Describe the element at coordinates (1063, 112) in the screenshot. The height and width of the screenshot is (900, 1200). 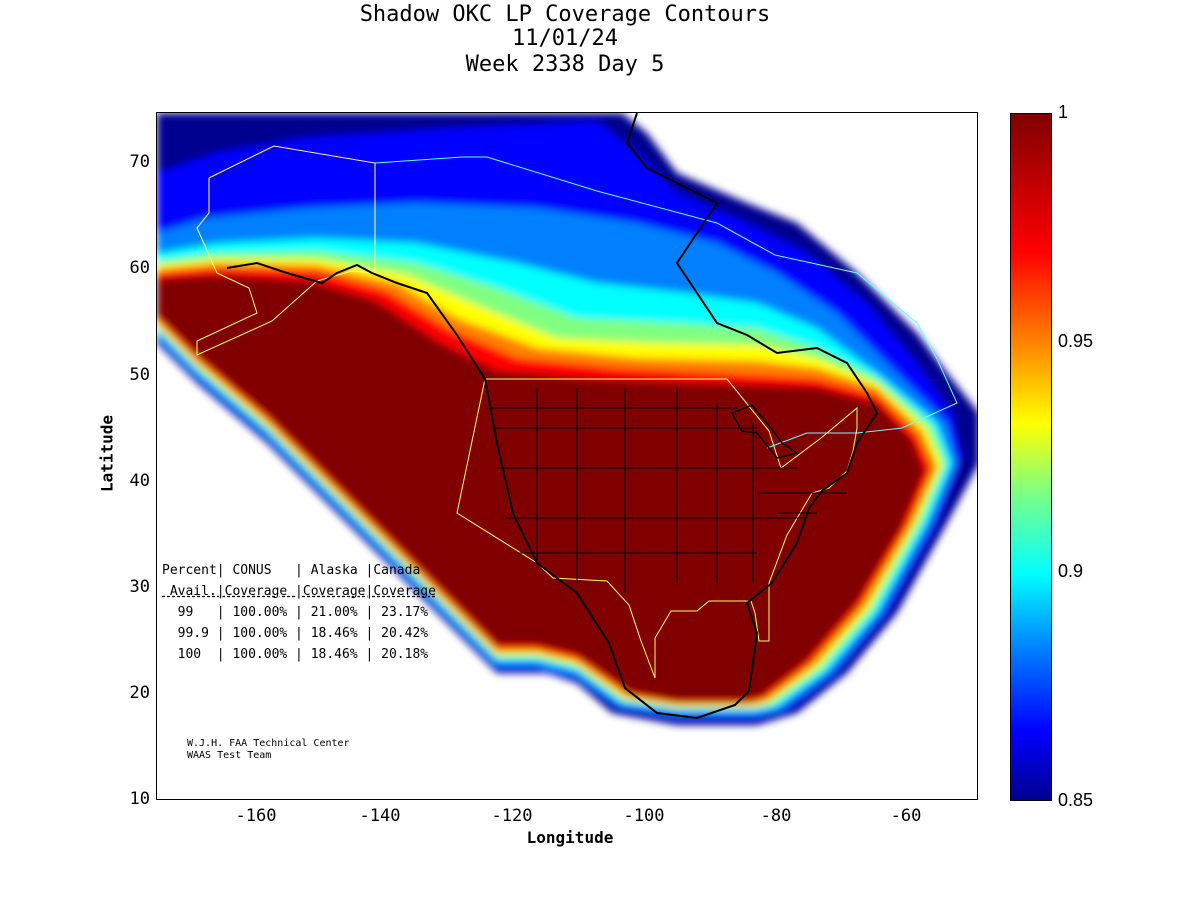
I see `colorbar-tick-label: 1` at that location.